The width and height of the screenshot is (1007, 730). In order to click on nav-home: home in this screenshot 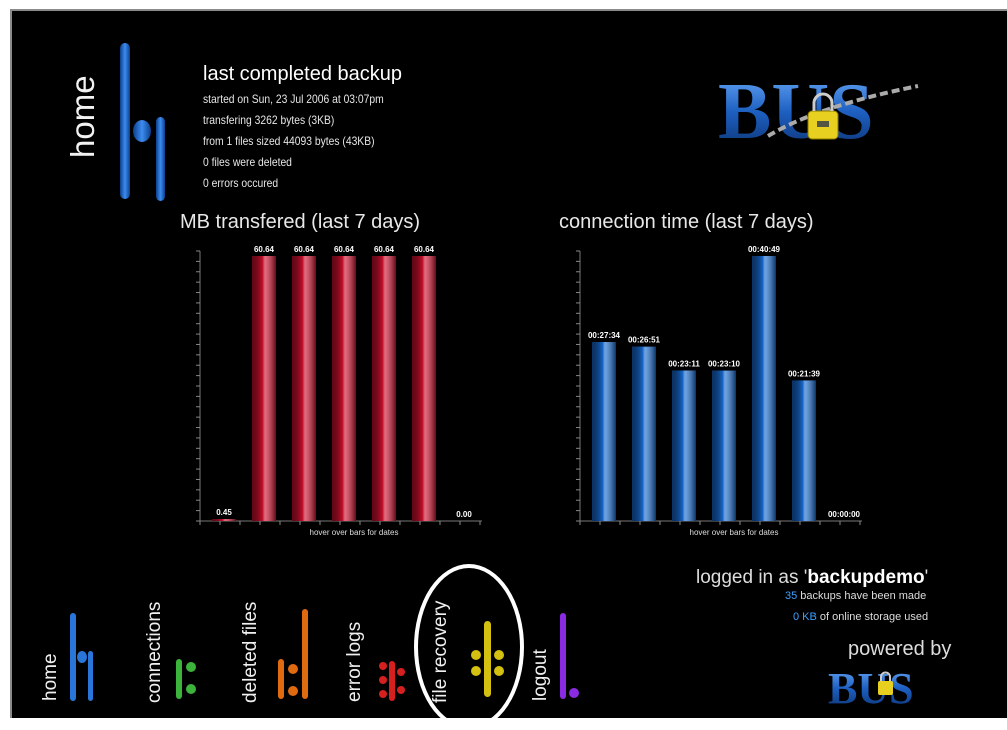, I will do `click(75, 658)`.